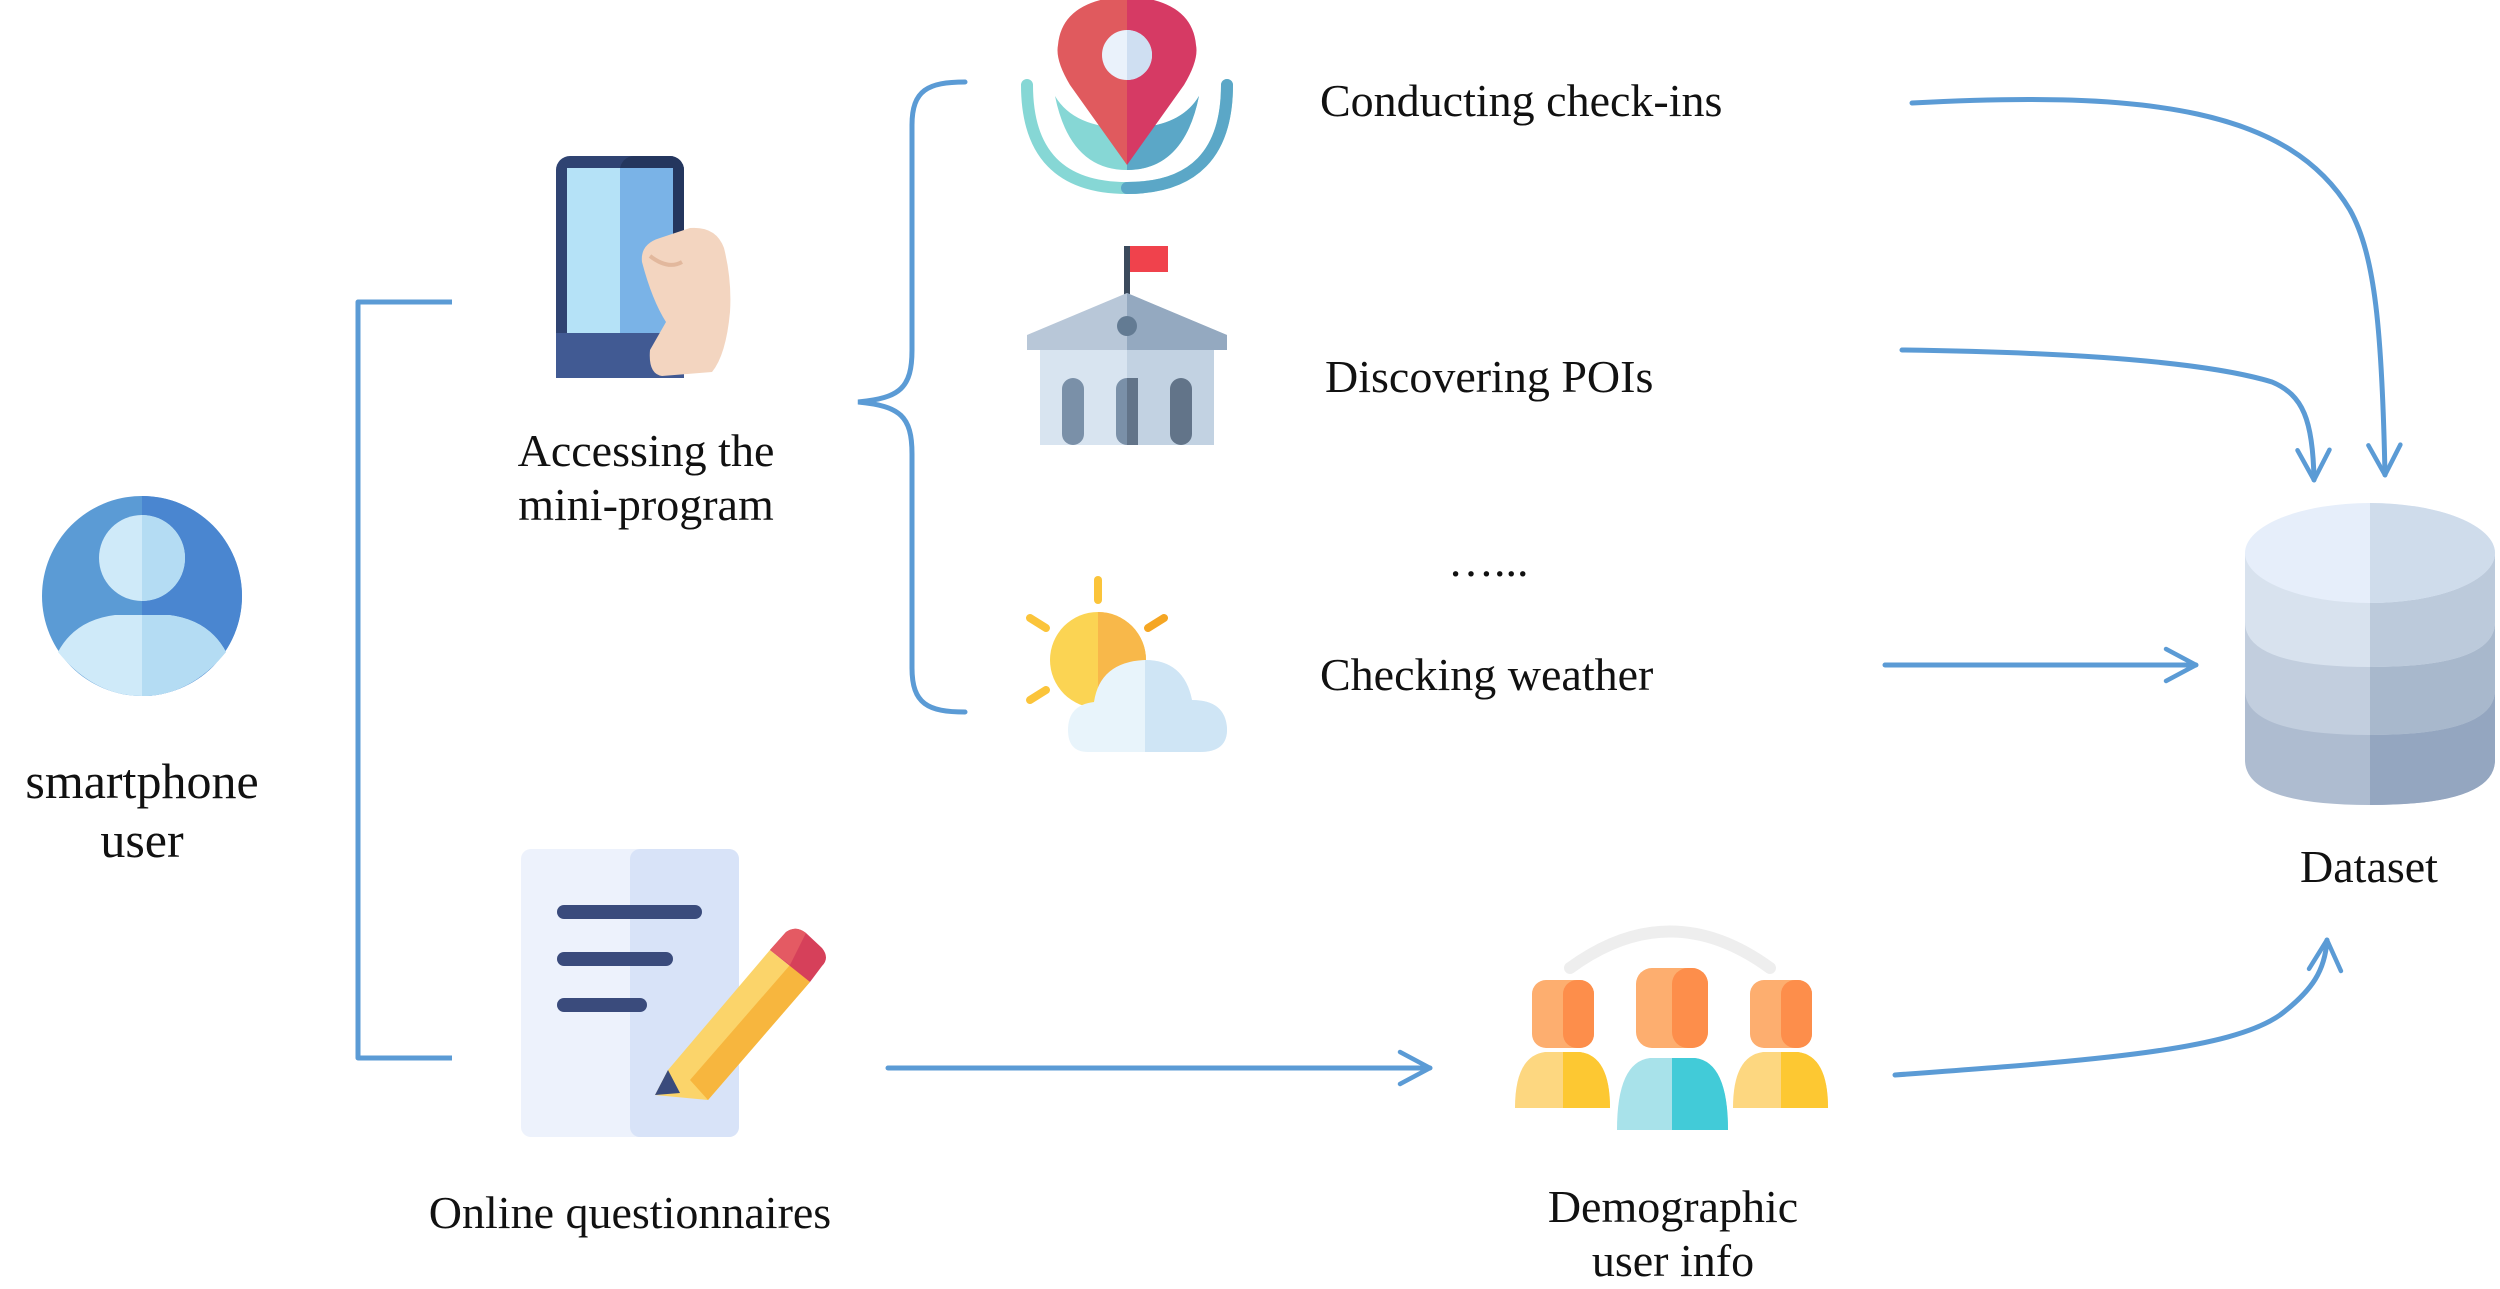  Describe the element at coordinates (1127, 345) in the screenshot. I see `building-poi-icon` at that location.